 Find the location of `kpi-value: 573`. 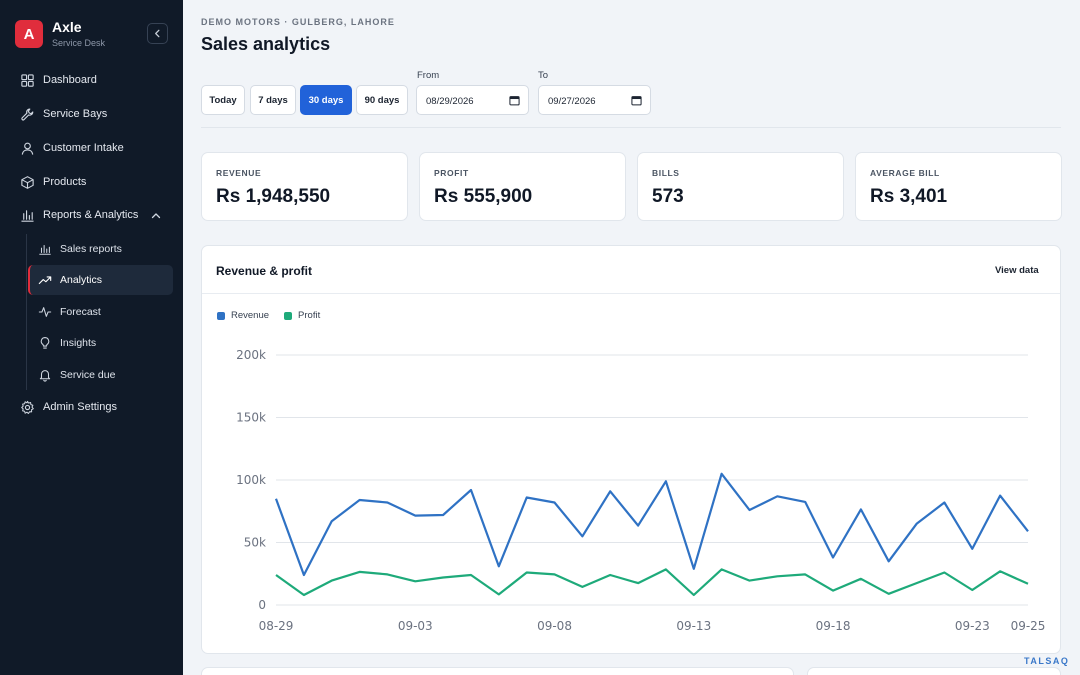

kpi-value: 573 is located at coordinates (668, 196).